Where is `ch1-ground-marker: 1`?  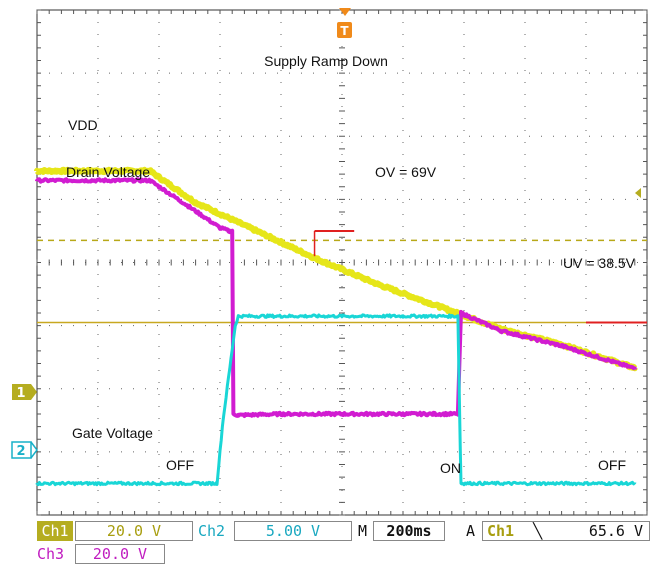
ch1-ground-marker: 1 is located at coordinates (24, 392).